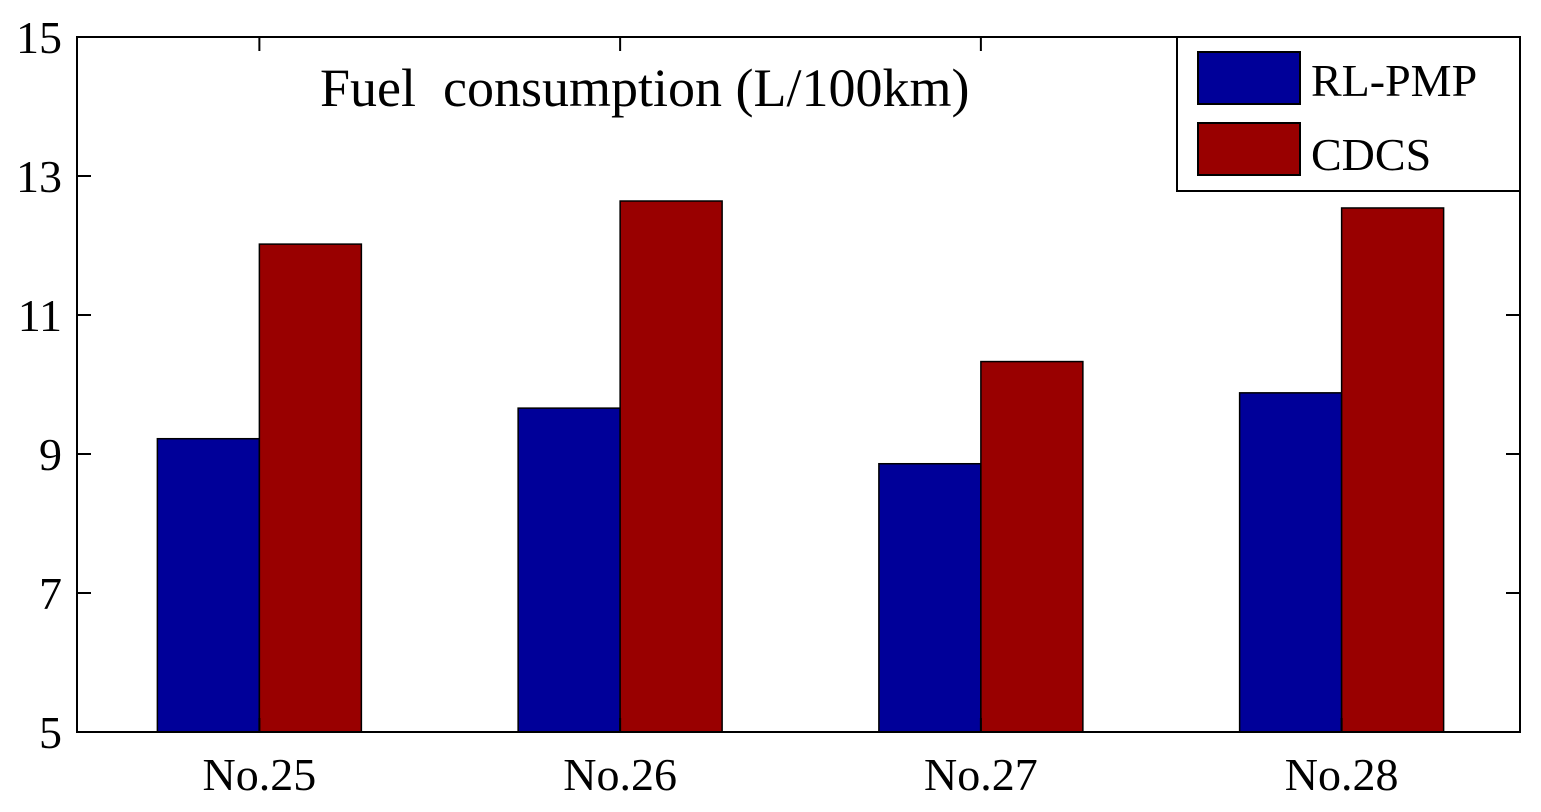 The width and height of the screenshot is (1541, 812). What do you see at coordinates (930, 597) in the screenshot?
I see `bar-rl-pmp-no27` at bounding box center [930, 597].